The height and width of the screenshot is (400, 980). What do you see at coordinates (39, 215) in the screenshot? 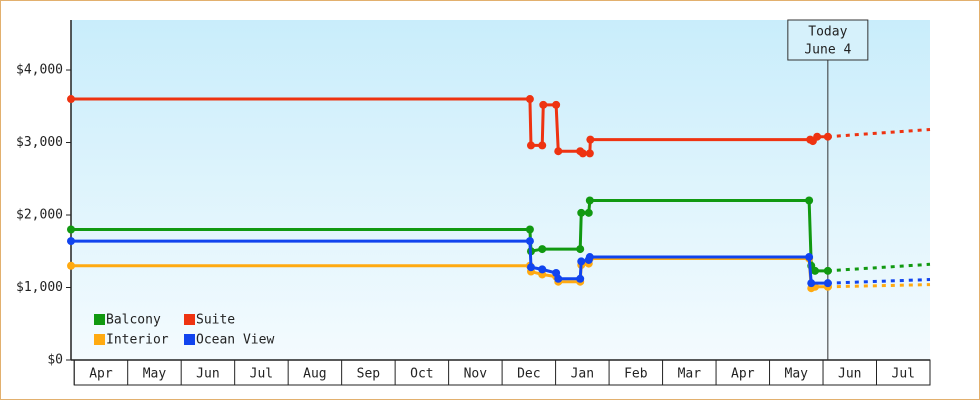
I see `y-tick-label: $2,000` at bounding box center [39, 215].